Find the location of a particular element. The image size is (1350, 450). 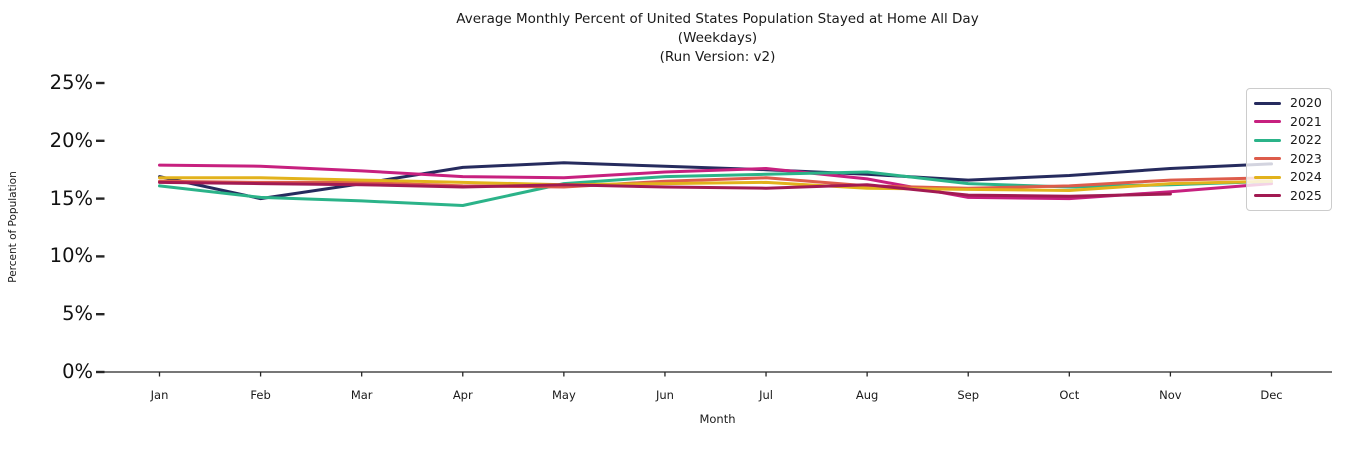

y-axis-label: Percent of Population is located at coordinates (13, 227).